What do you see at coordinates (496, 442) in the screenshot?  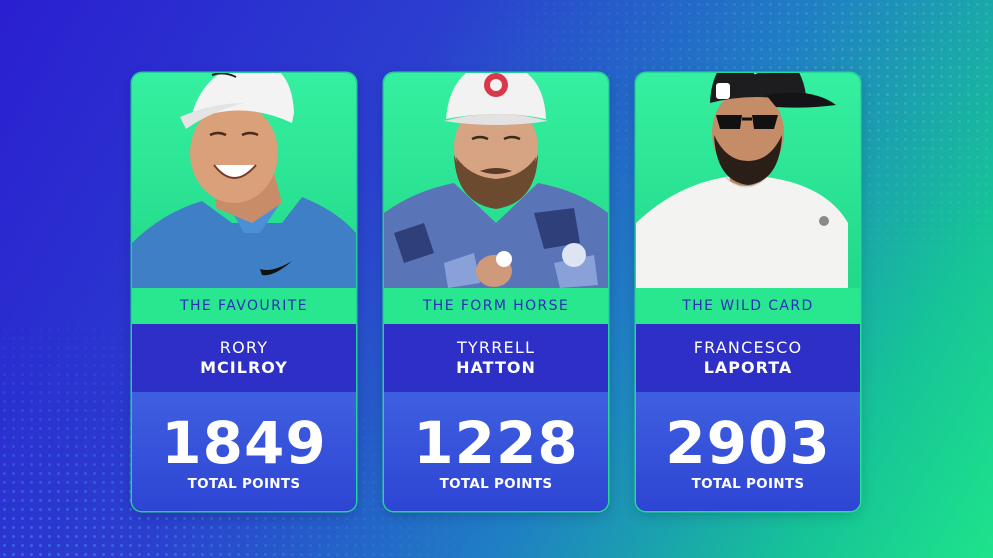 I see `total-points-value: 1228` at bounding box center [496, 442].